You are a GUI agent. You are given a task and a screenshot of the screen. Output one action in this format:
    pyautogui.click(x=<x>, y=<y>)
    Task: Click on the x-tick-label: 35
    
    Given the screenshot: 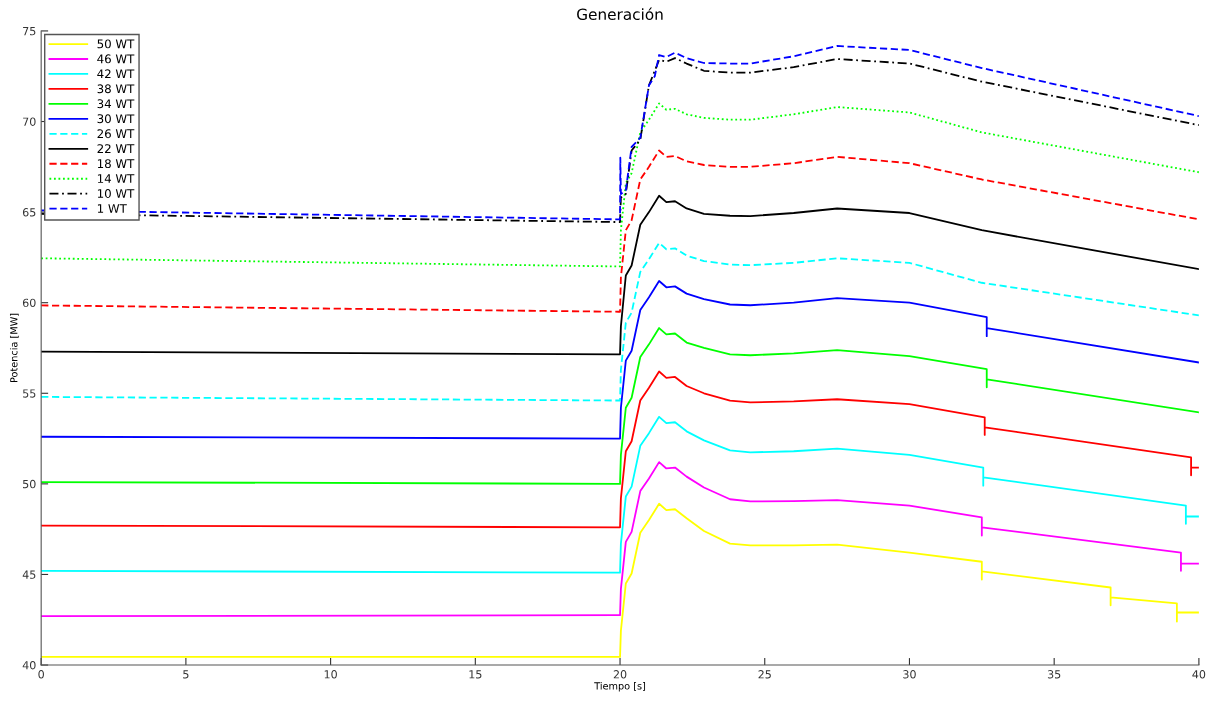 What is the action you would take?
    pyautogui.click(x=1054, y=674)
    